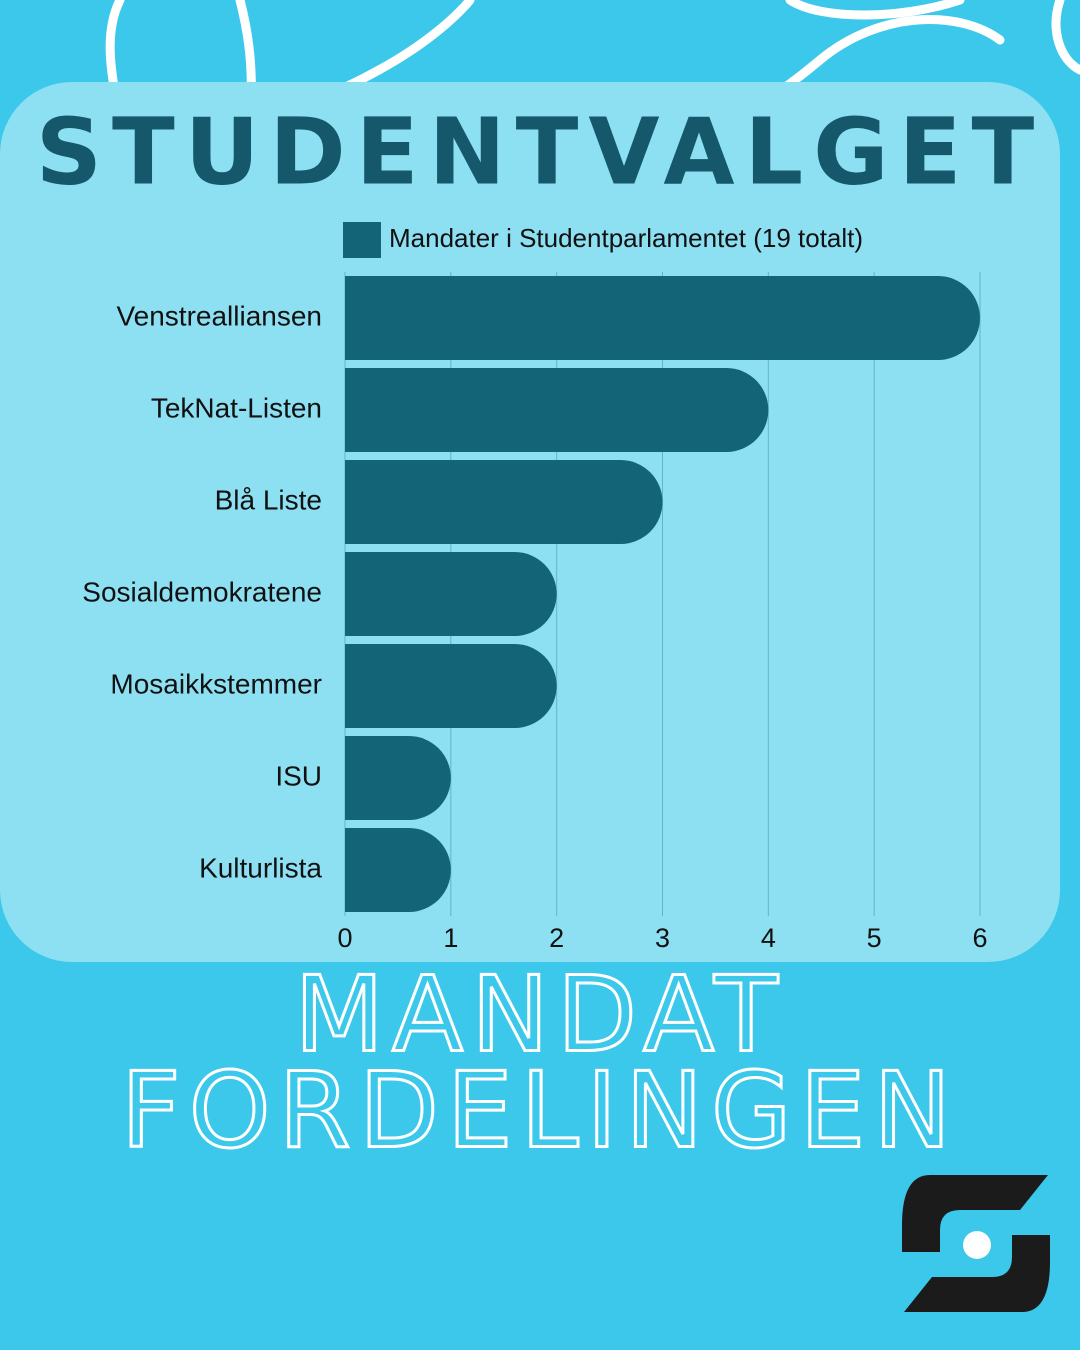 Image resolution: width=1080 pixels, height=1350 pixels. Describe the element at coordinates (219, 315) in the screenshot. I see `category-label: Venstrealliansen` at that location.